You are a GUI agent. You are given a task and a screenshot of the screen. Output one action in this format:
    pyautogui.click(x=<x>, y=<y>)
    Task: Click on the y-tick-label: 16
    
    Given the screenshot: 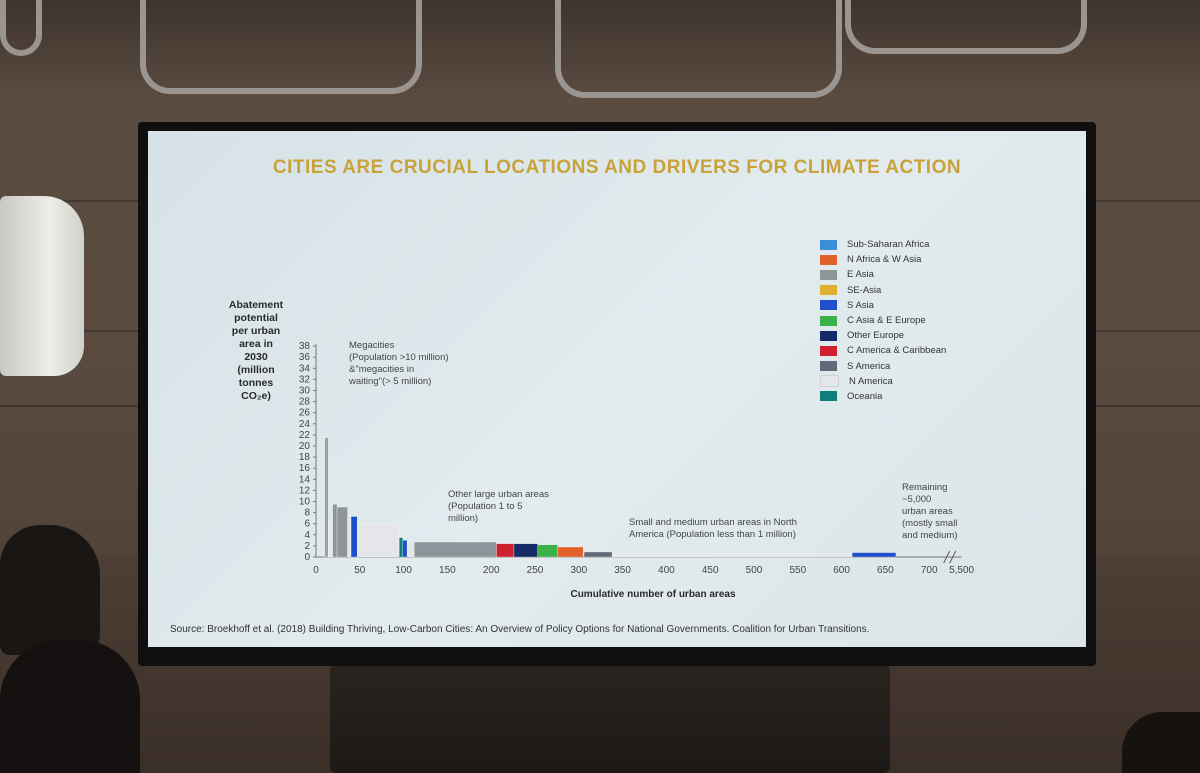 What is the action you would take?
    pyautogui.click(x=305, y=468)
    